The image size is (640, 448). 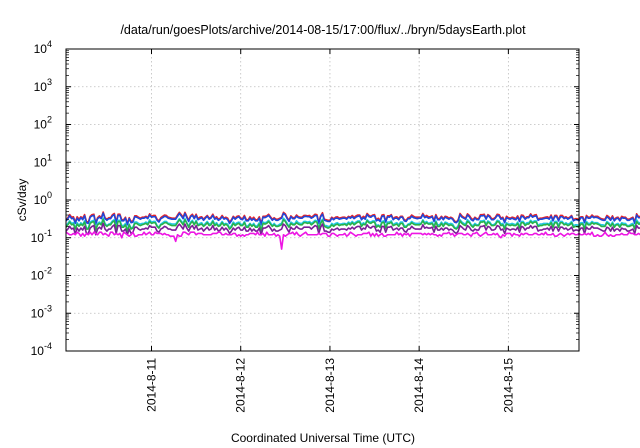 I want to click on y-tick-label: 10⁻⁴, so click(x=41, y=349).